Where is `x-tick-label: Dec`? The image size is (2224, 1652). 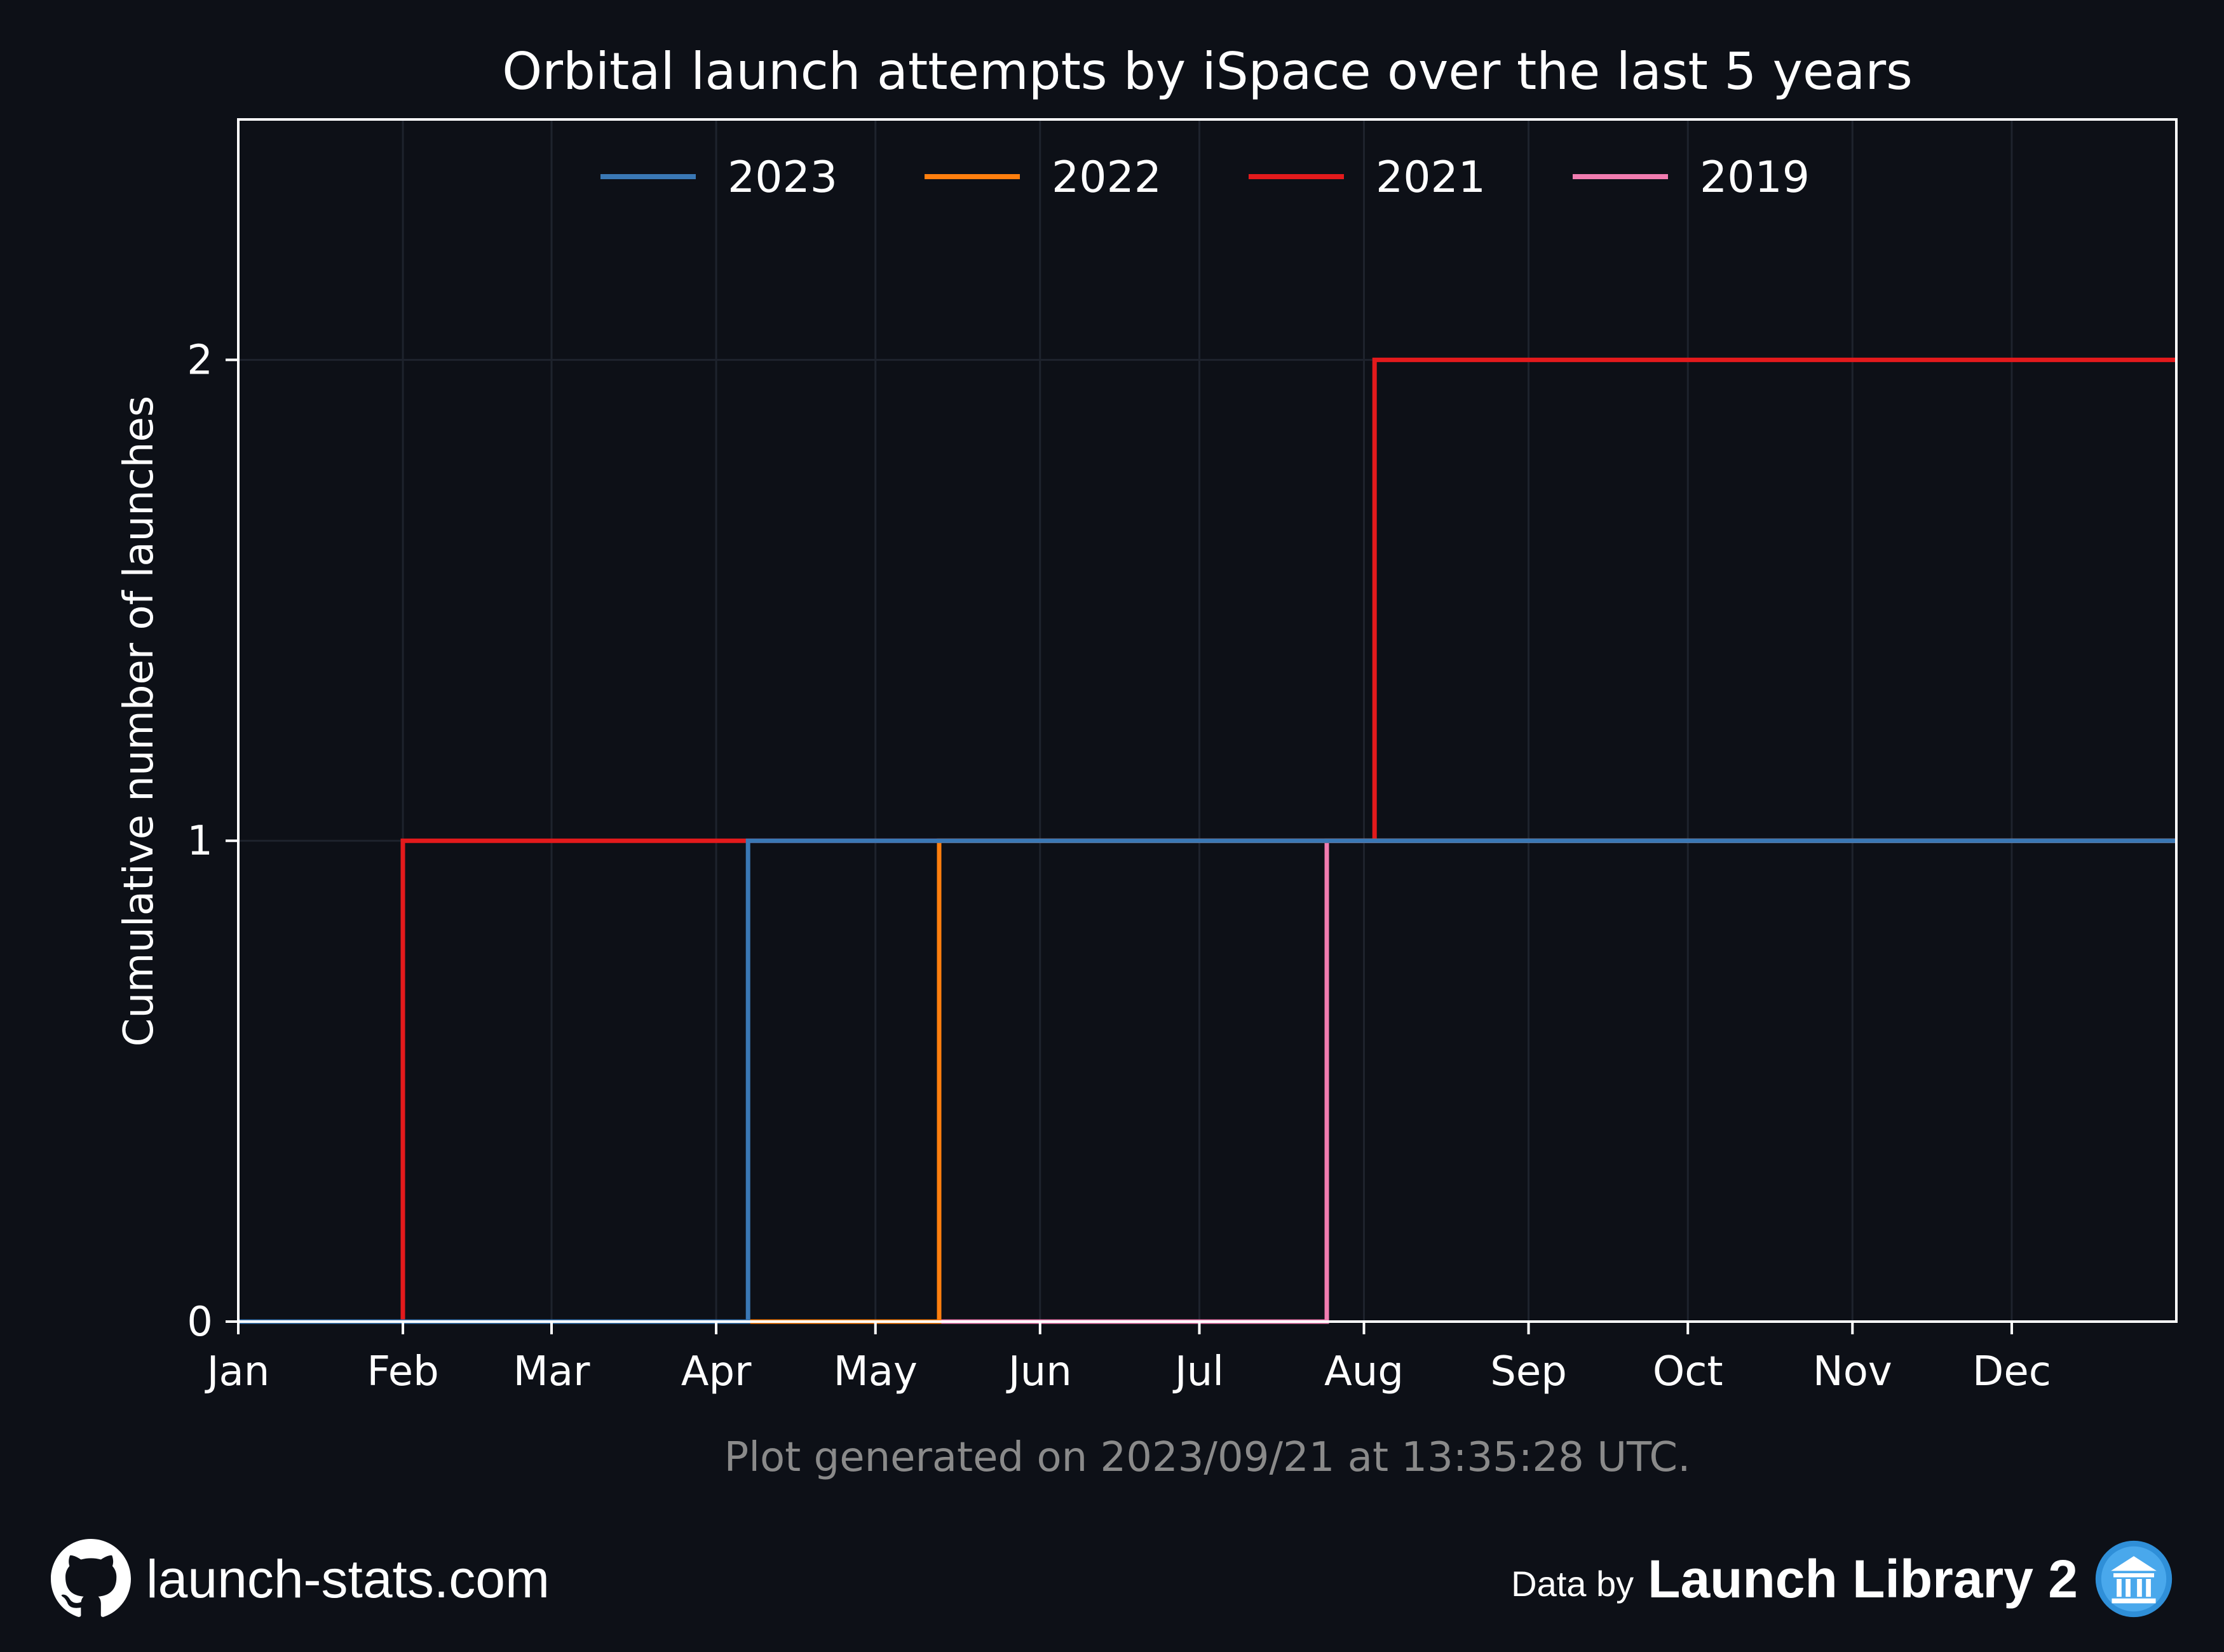
x-tick-label: Dec is located at coordinates (2011, 1371).